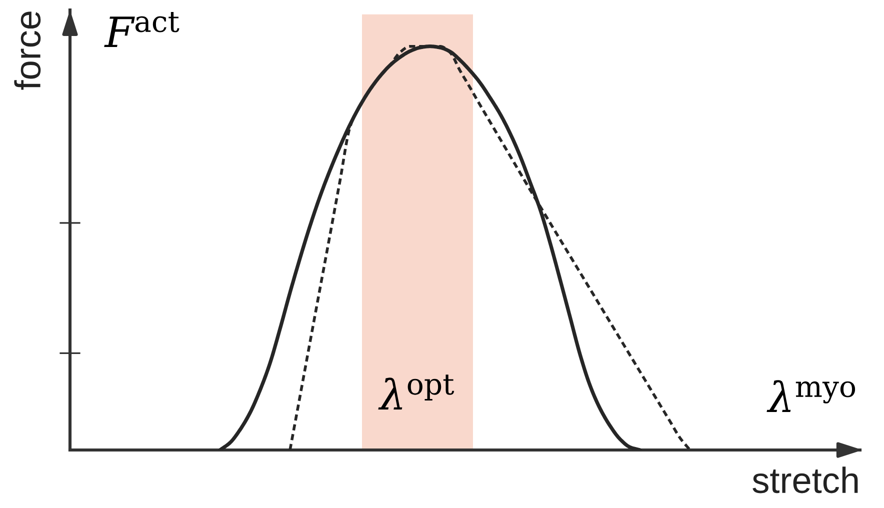 This screenshot has height=508, width=884. What do you see at coordinates (416, 392) in the screenshot?
I see `annotation: λ$^{opt}$` at bounding box center [416, 392].